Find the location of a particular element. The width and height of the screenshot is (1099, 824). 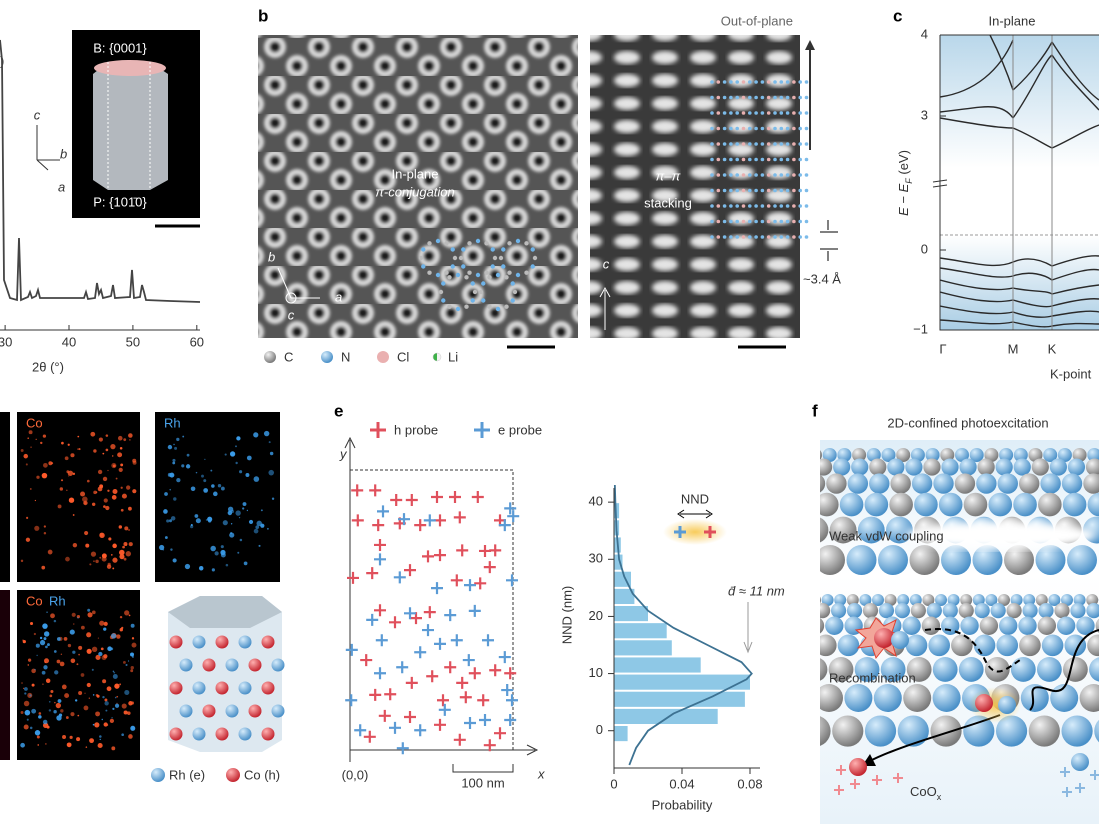

band is located at coordinates (1019, 87).